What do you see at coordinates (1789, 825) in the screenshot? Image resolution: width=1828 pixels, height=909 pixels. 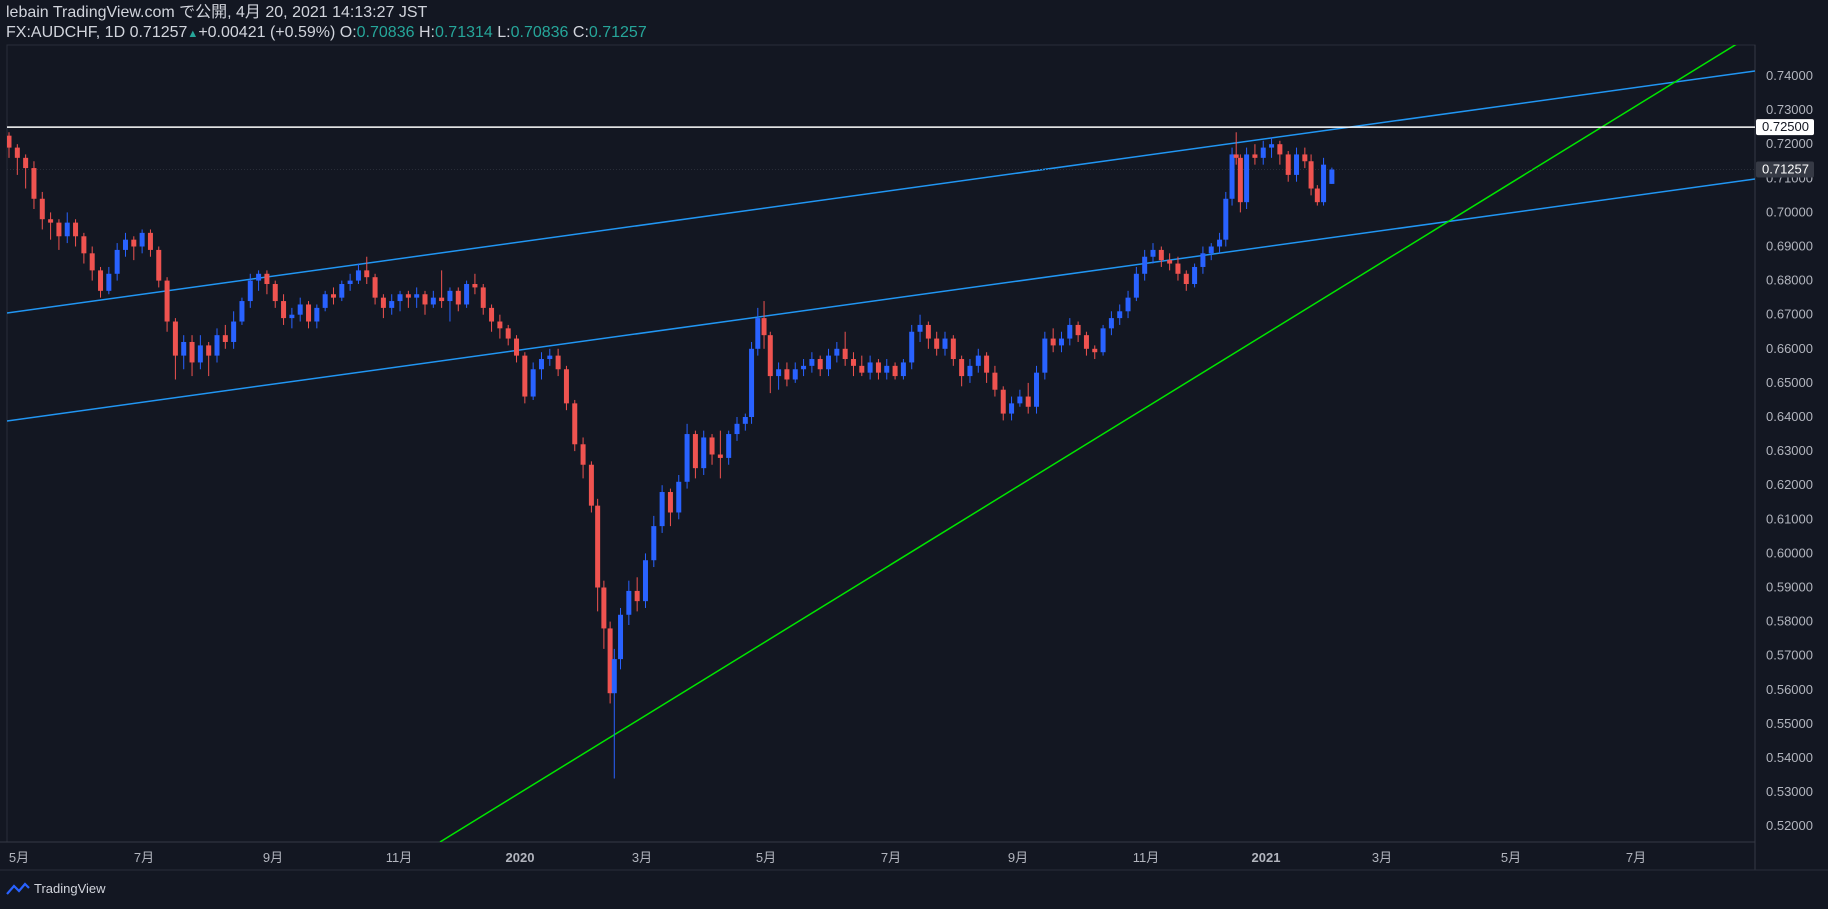 I see `y-tick-label: 0.52000` at bounding box center [1789, 825].